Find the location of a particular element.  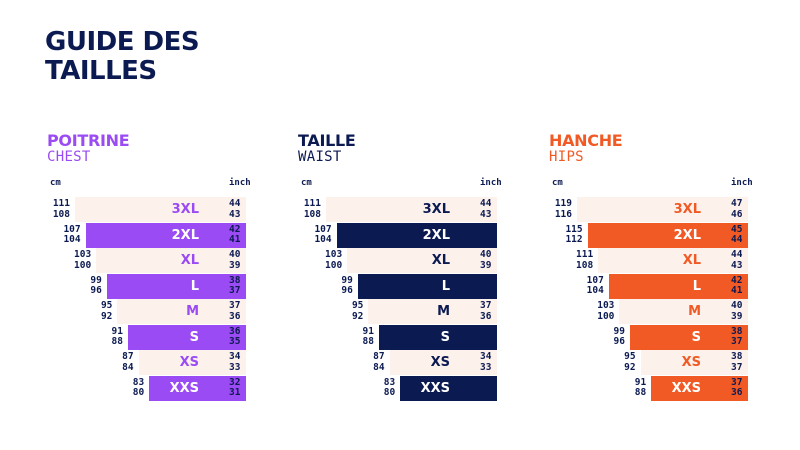

chest-subtitle: CHEST is located at coordinates (69, 157).